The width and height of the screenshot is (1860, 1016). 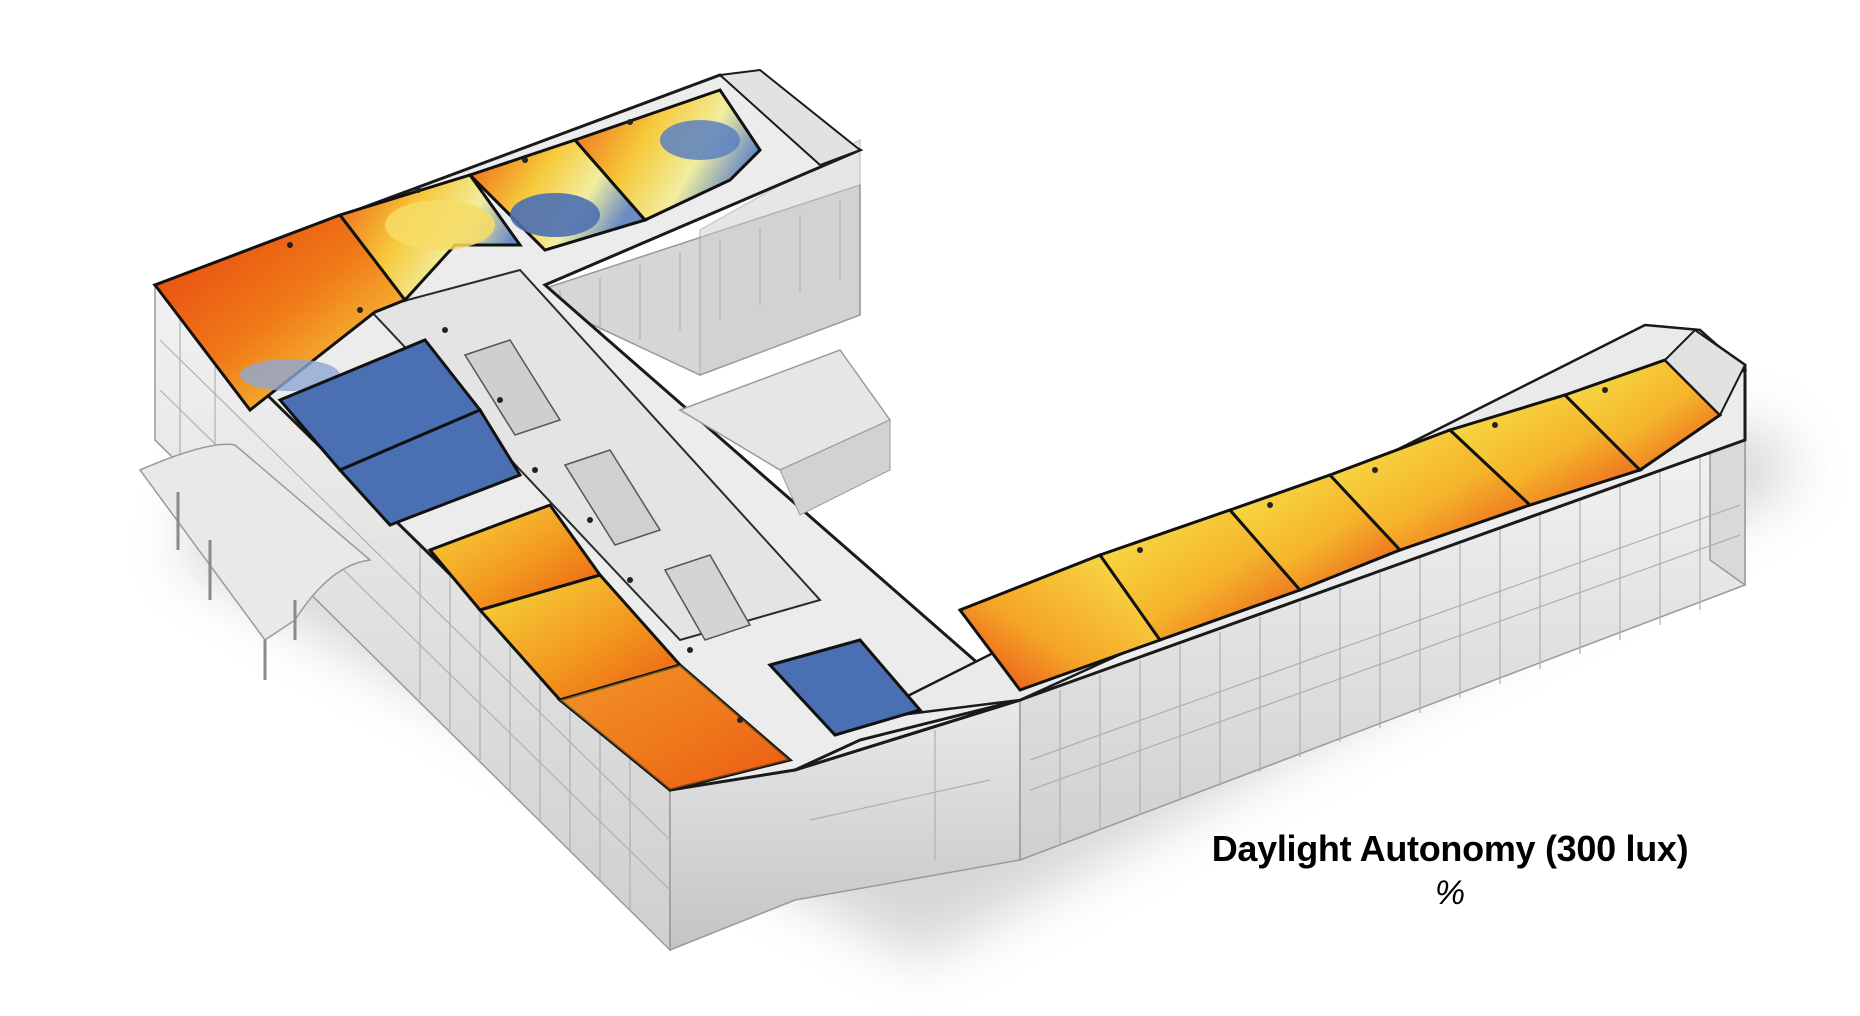 I want to click on room-n1, so click(x=280, y=313).